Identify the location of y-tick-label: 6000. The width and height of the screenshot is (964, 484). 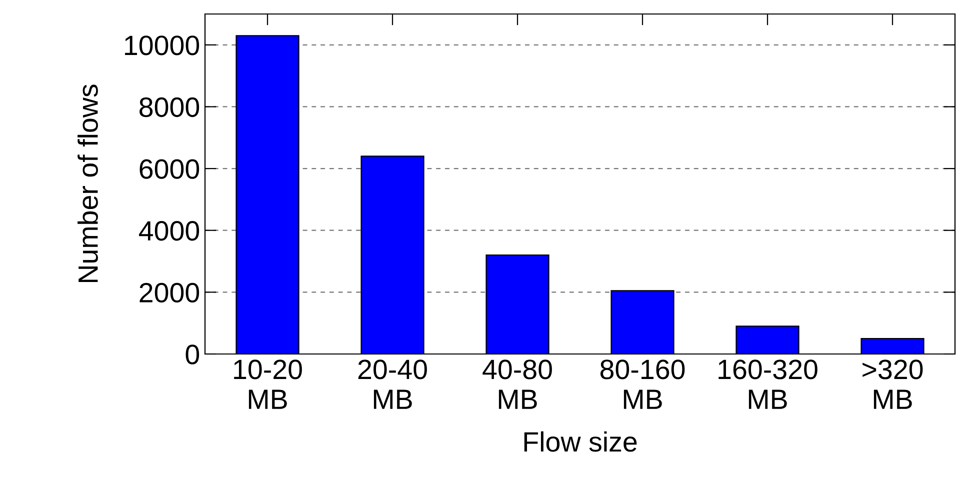
(170, 169).